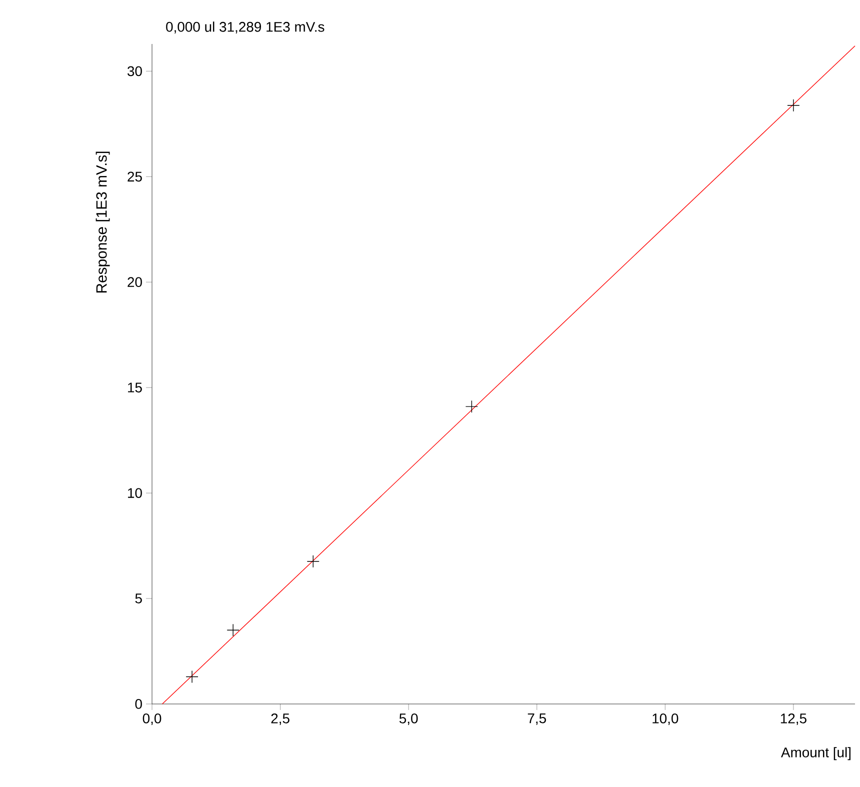 The image size is (860, 787). I want to click on y-tick-label: 25, so click(135, 177).